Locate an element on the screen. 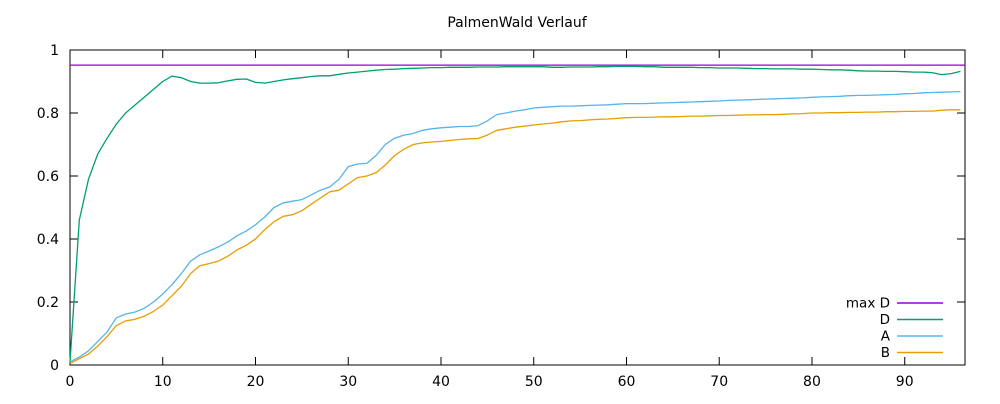  legend-label-max-d: max D is located at coordinates (868, 304).